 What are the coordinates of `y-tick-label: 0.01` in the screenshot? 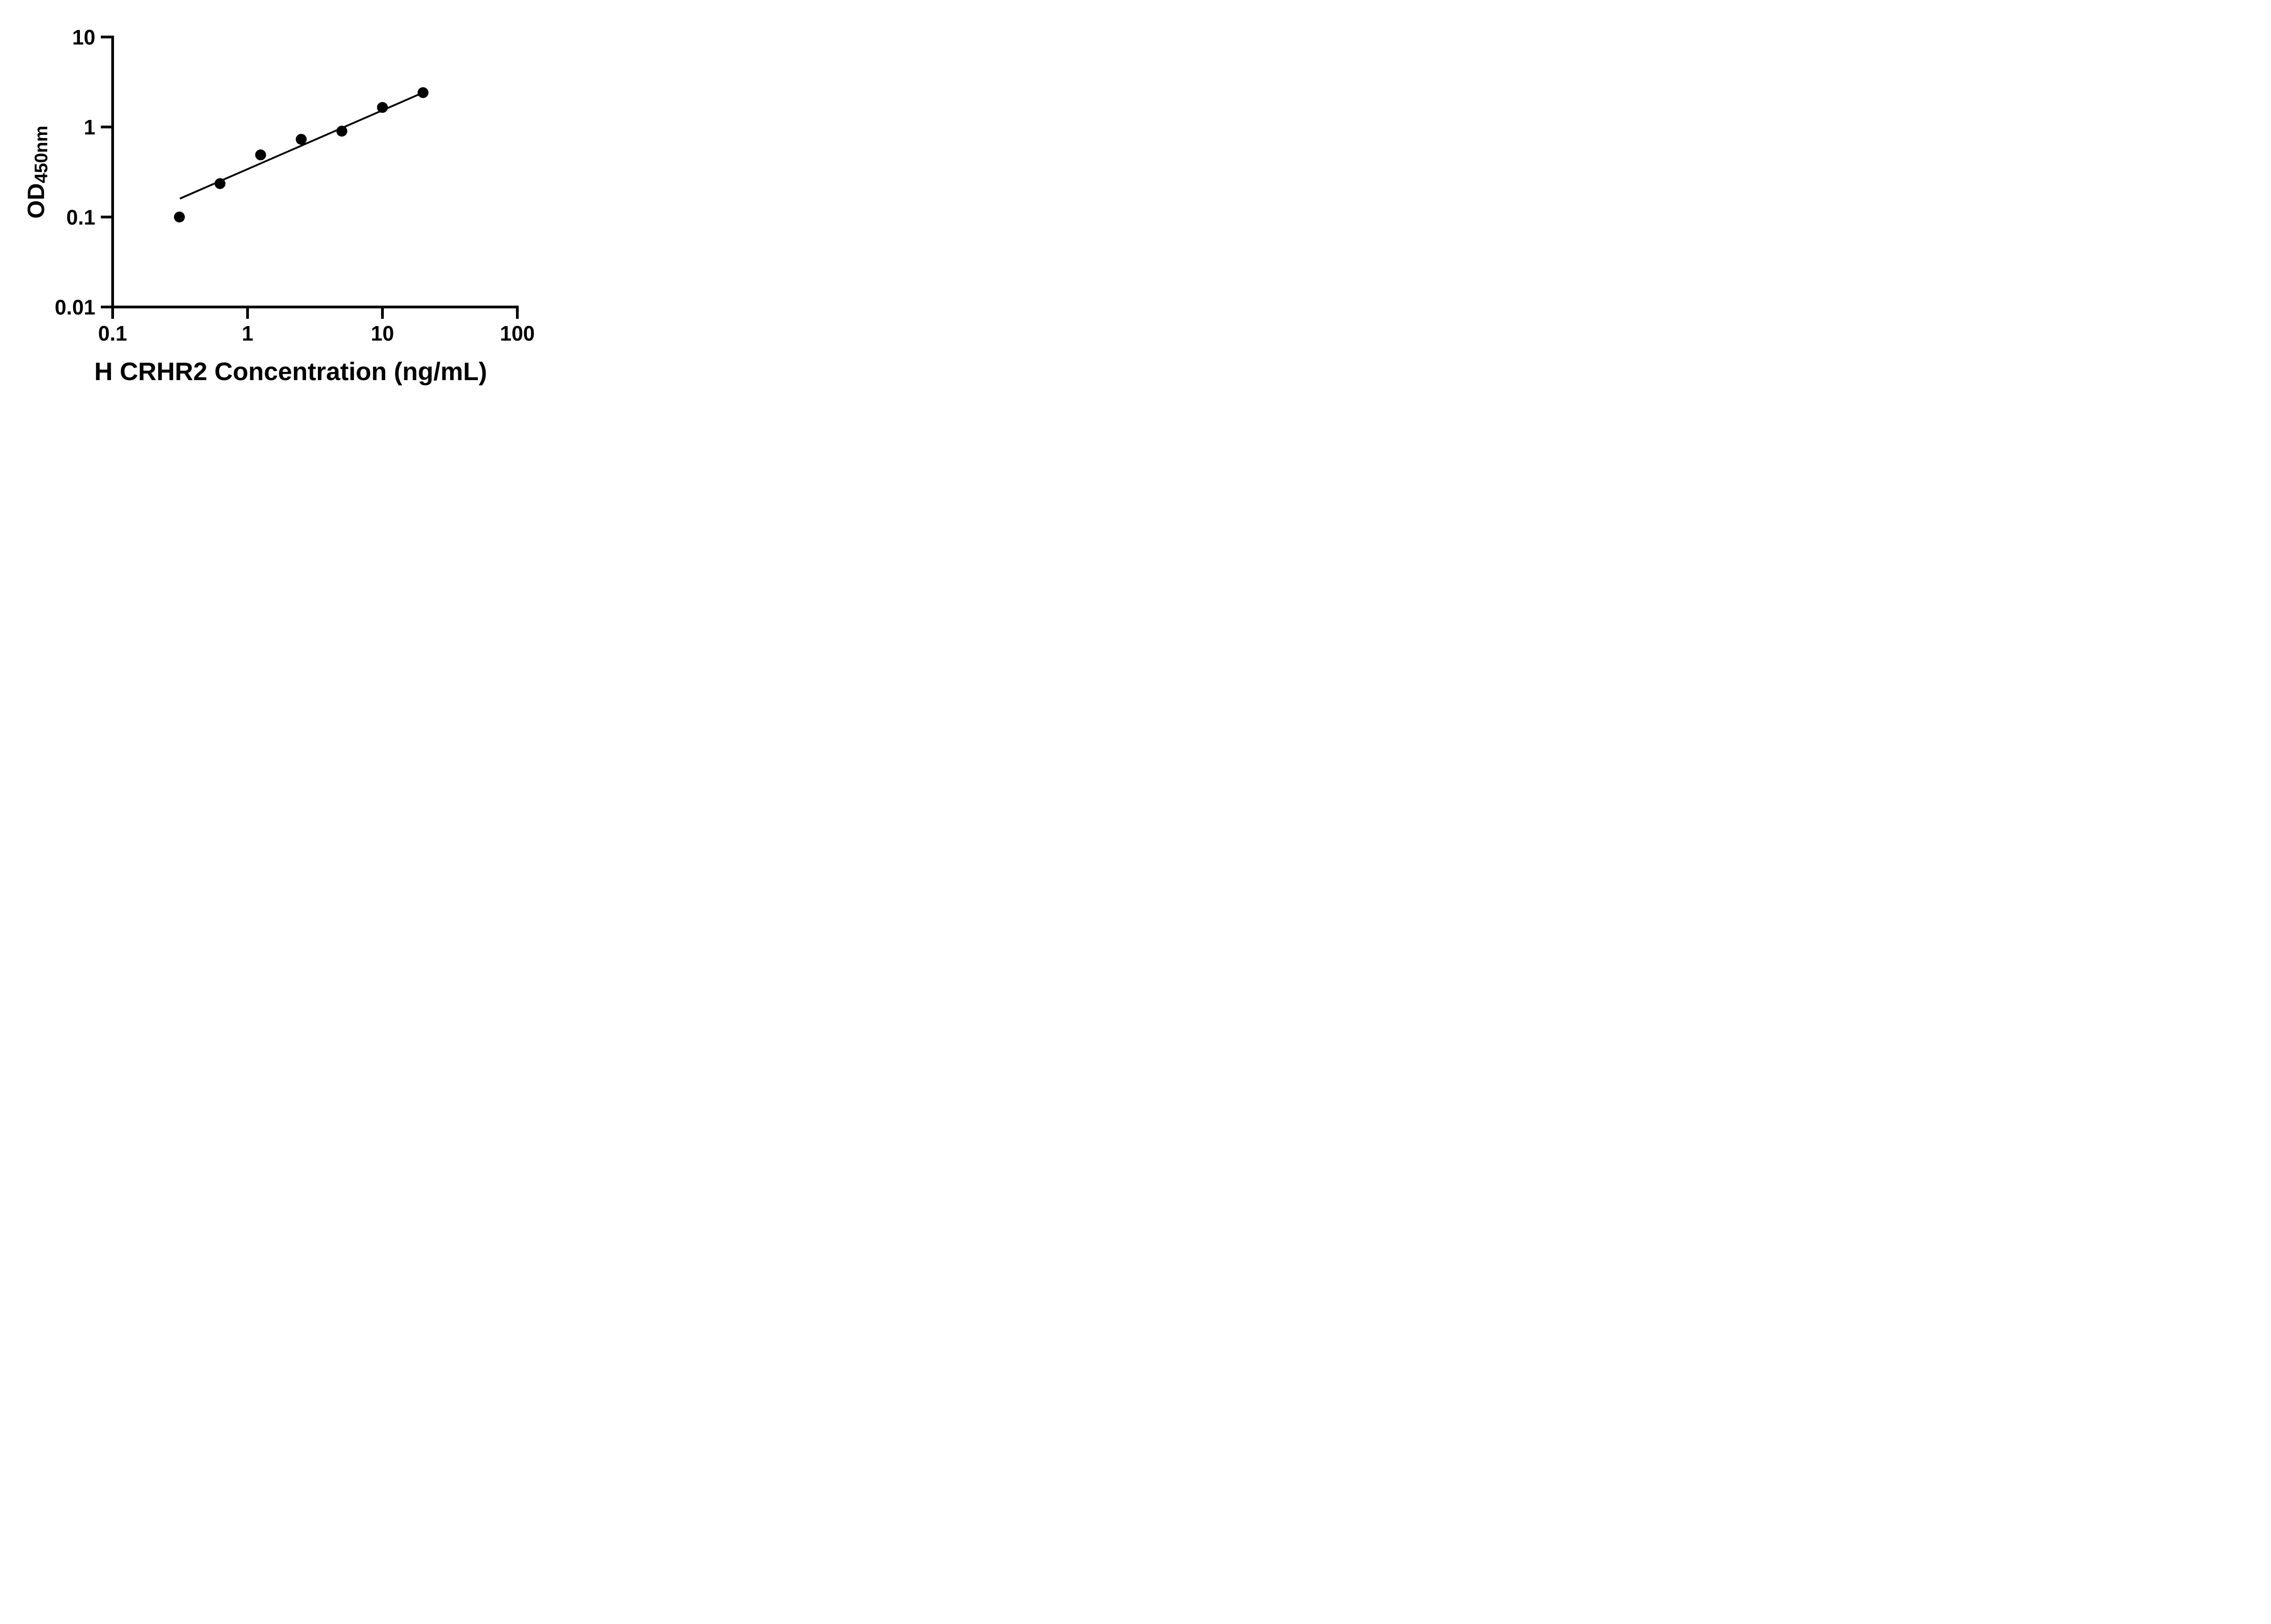 It's located at (75, 307).